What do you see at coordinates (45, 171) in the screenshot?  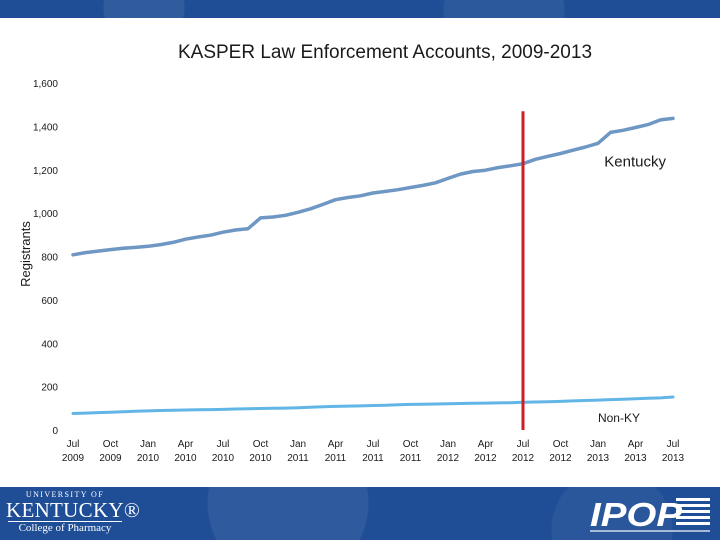 I see `y-tick-label: 1,200` at bounding box center [45, 171].